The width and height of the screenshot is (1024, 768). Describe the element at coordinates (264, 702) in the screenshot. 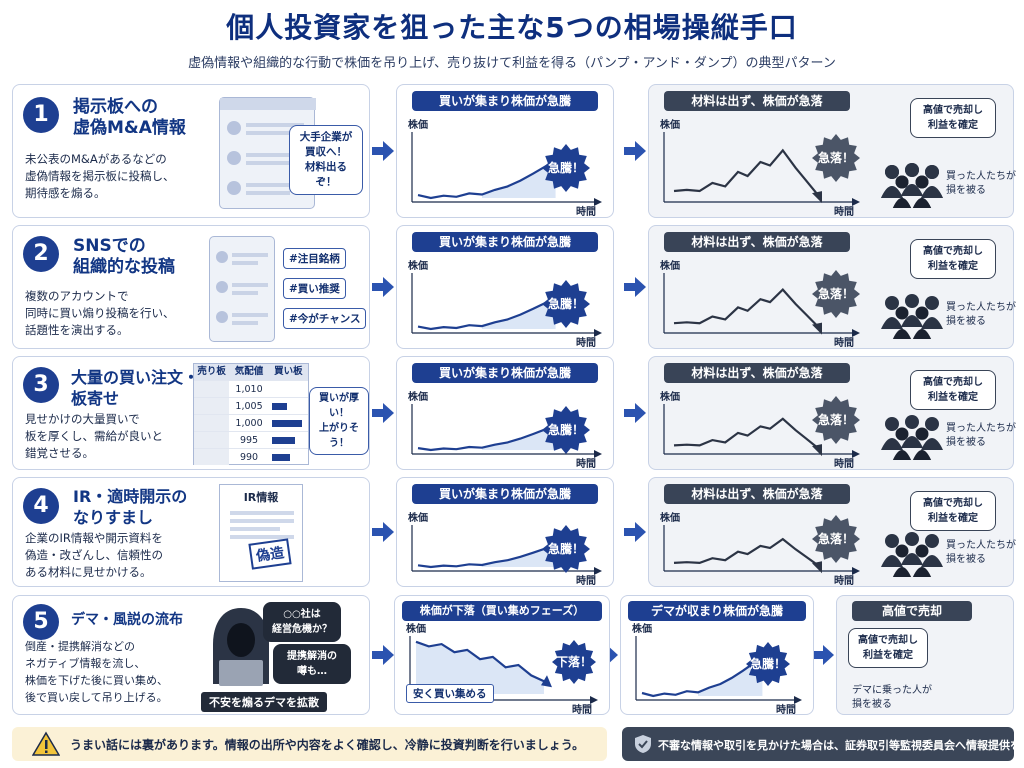

I see `rumor-caption: 不安を煽るデマを拡散` at that location.